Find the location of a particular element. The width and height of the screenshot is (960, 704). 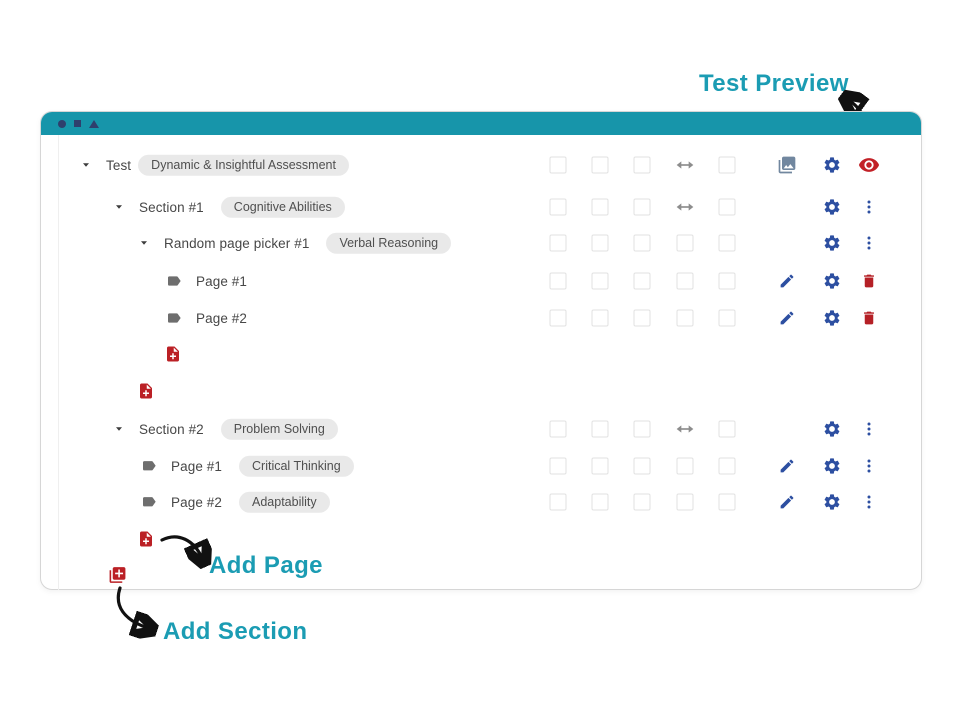

tree-row-section2-page1: Page #1 Critical Thinking is located at coordinates (481, 466).